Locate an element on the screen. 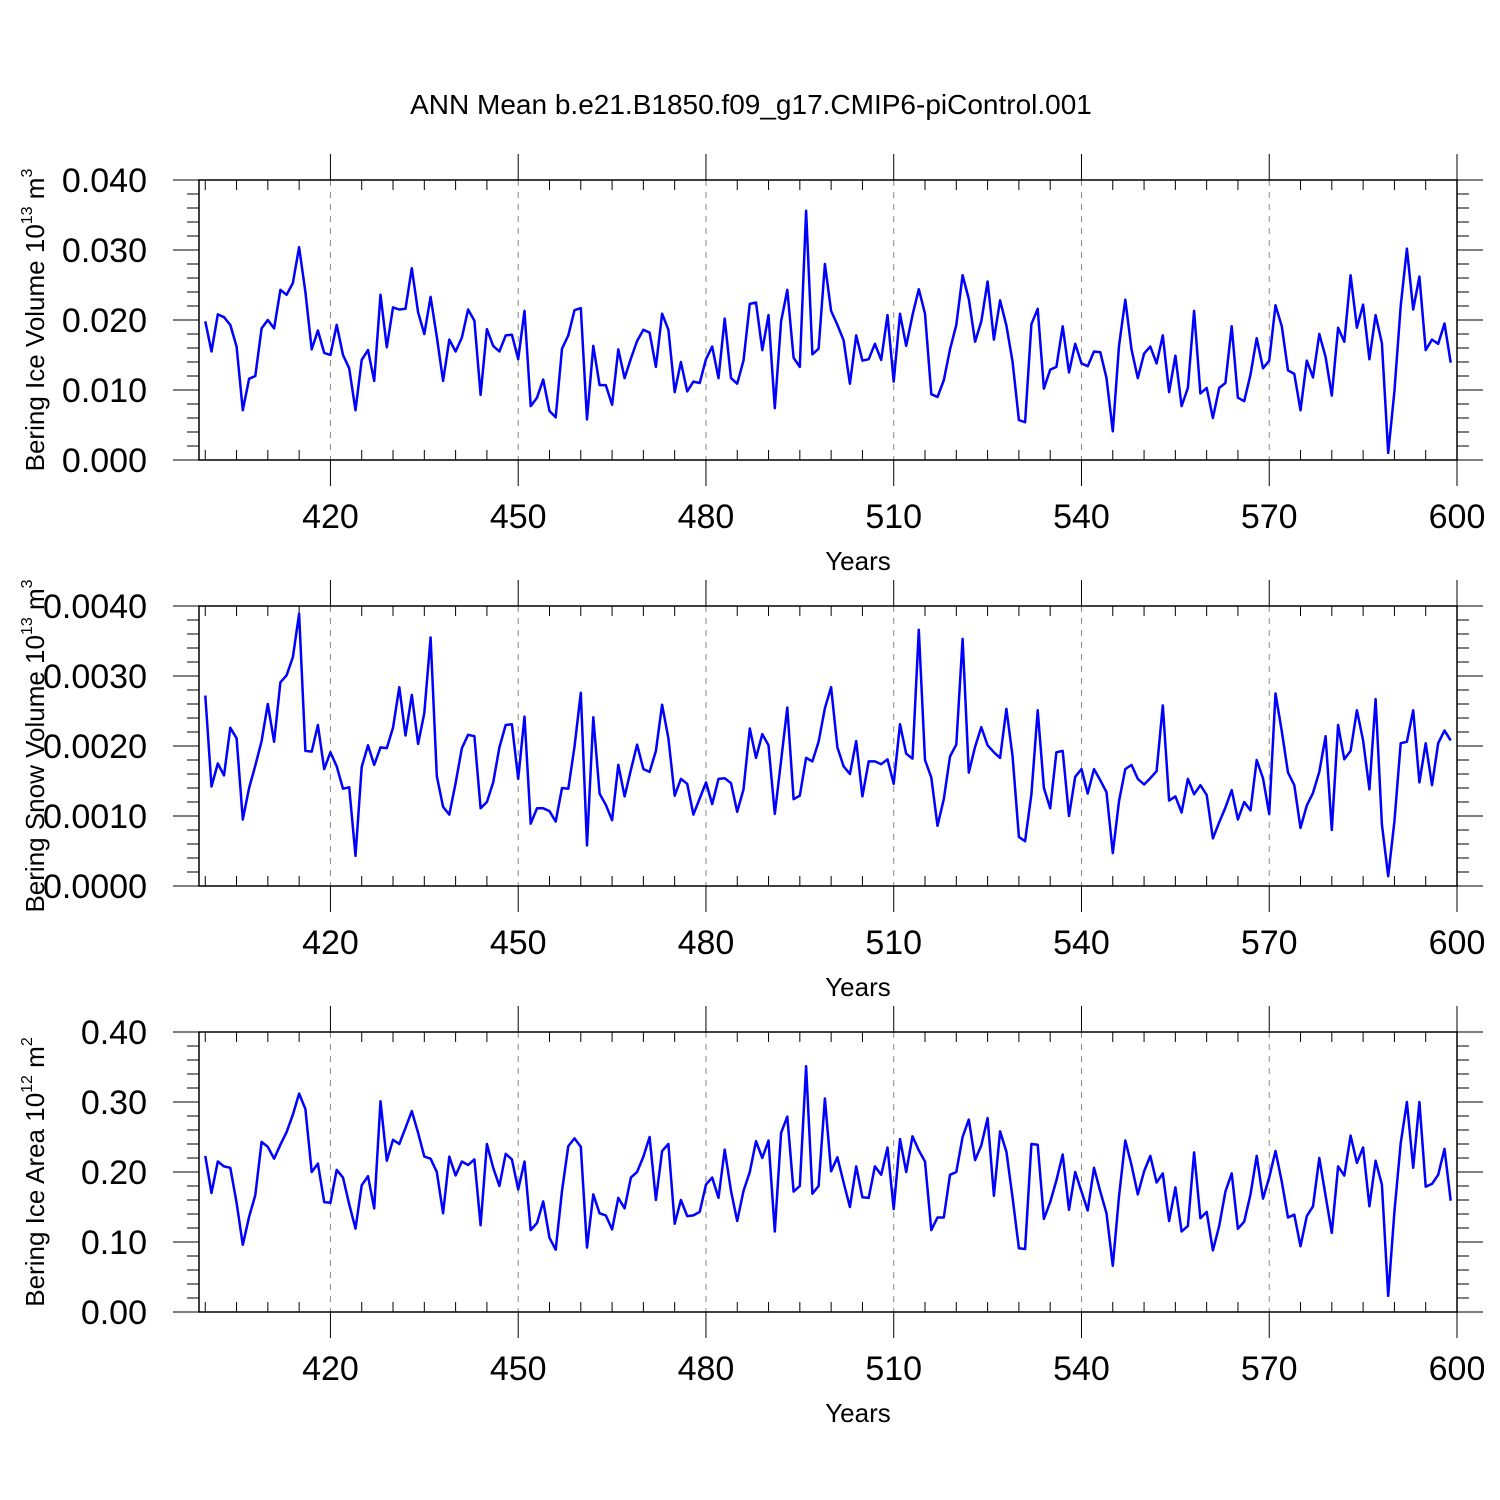  y-tick-label: 0.0010 is located at coordinates (95, 817).